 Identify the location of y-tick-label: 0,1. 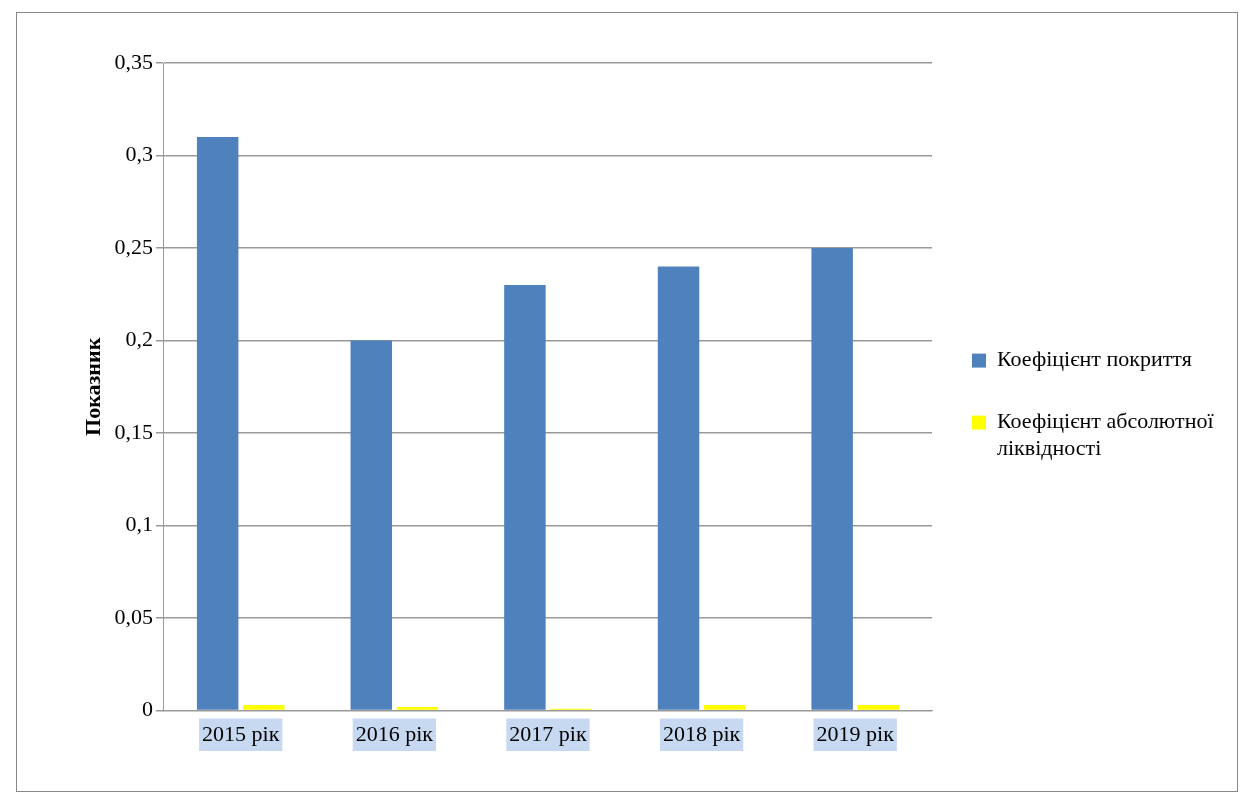
(139, 524).